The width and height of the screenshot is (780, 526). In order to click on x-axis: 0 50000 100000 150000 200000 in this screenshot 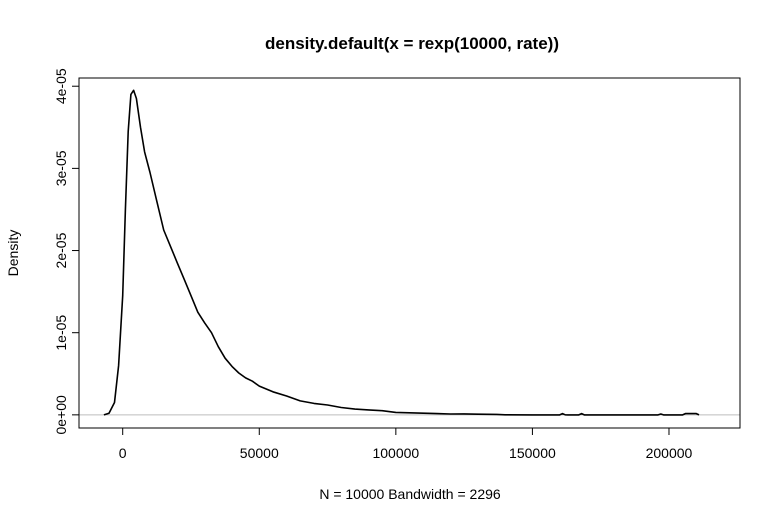, I will do `click(406, 444)`.